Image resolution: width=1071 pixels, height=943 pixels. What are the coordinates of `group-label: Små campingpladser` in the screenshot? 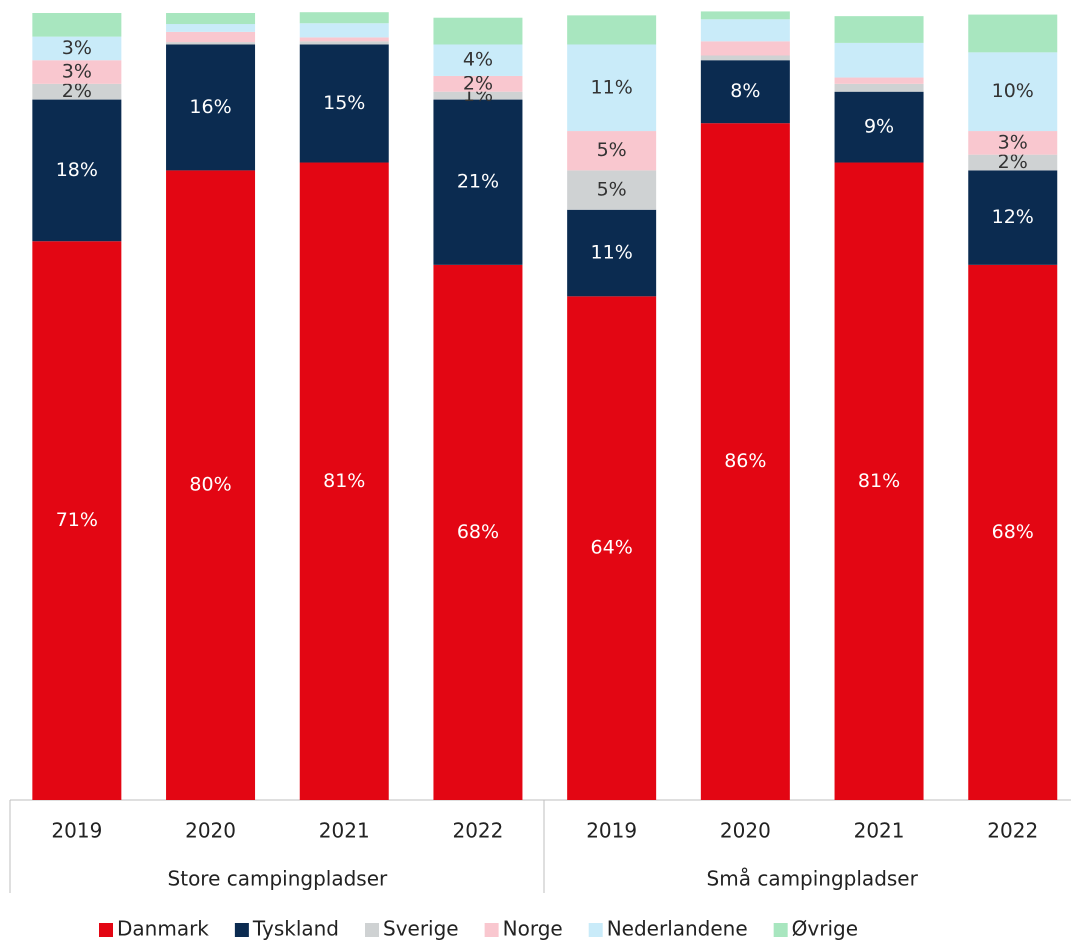 It's located at (813, 879).